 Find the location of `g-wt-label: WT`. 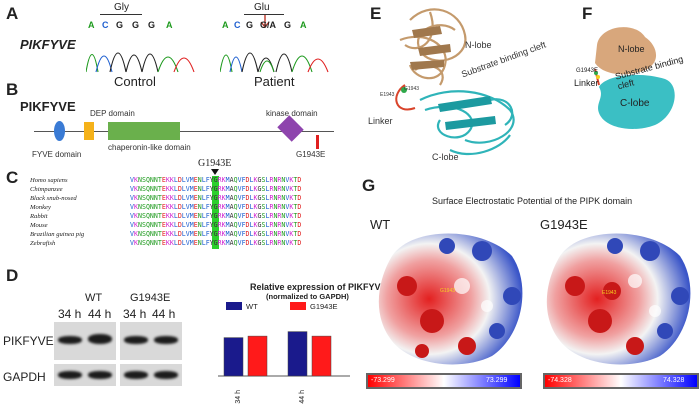

g-wt-label: WT is located at coordinates (380, 224).